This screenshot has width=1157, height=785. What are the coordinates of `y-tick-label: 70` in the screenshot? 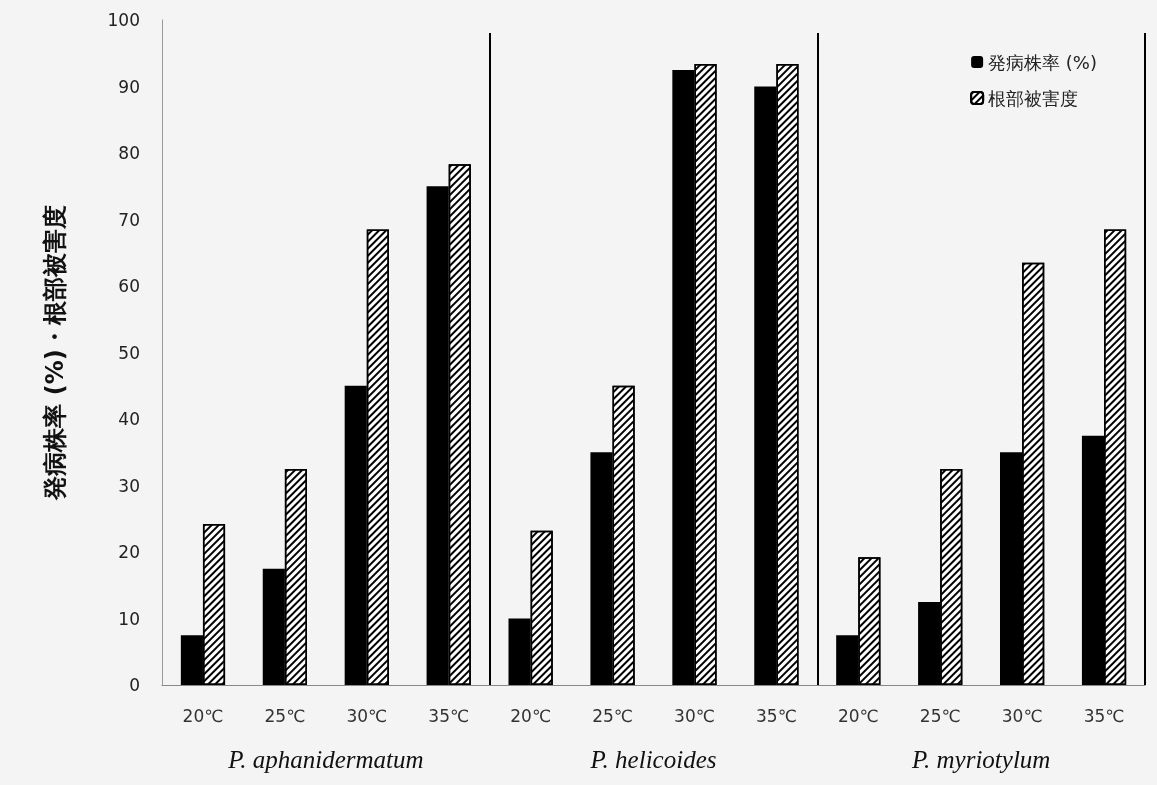 It's located at (129, 219).